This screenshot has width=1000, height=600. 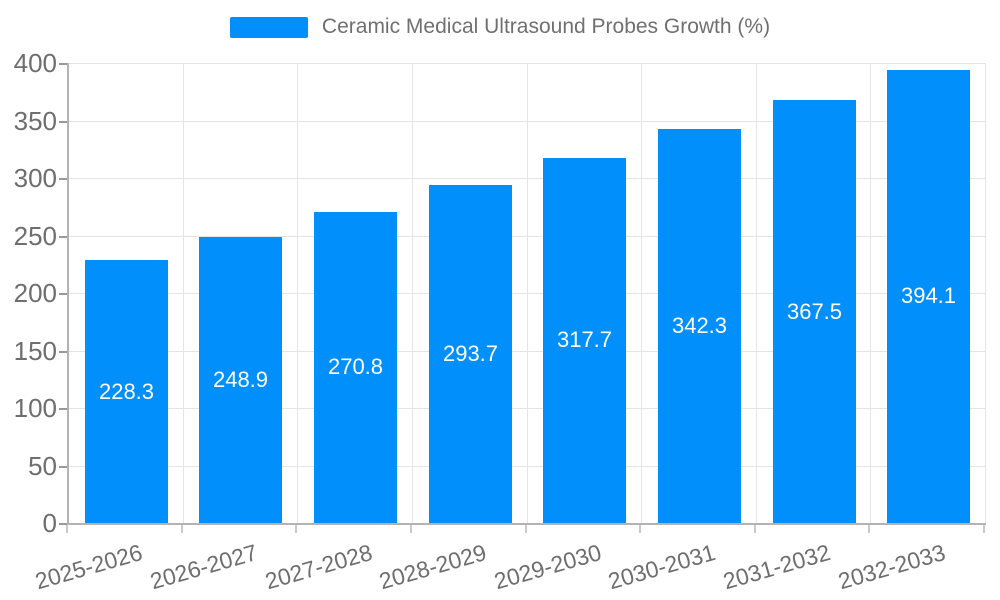 I want to click on bar-2030-2031: 342.3, so click(x=699, y=326).